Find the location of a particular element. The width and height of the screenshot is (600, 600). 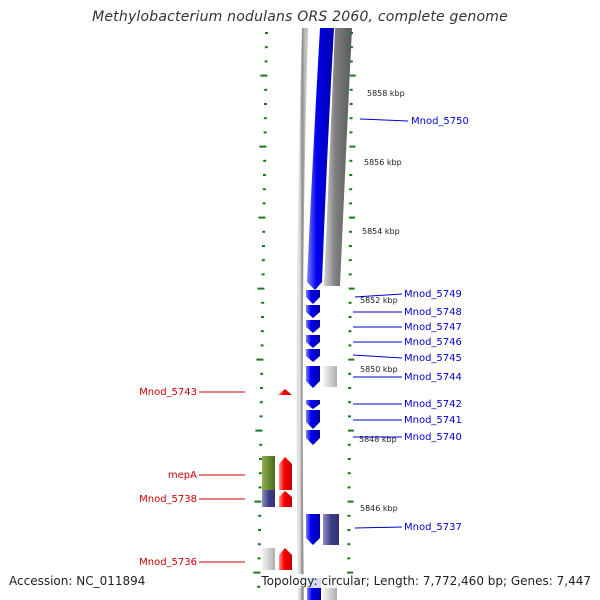

gene-label: Mnod_5750 is located at coordinates (440, 121).